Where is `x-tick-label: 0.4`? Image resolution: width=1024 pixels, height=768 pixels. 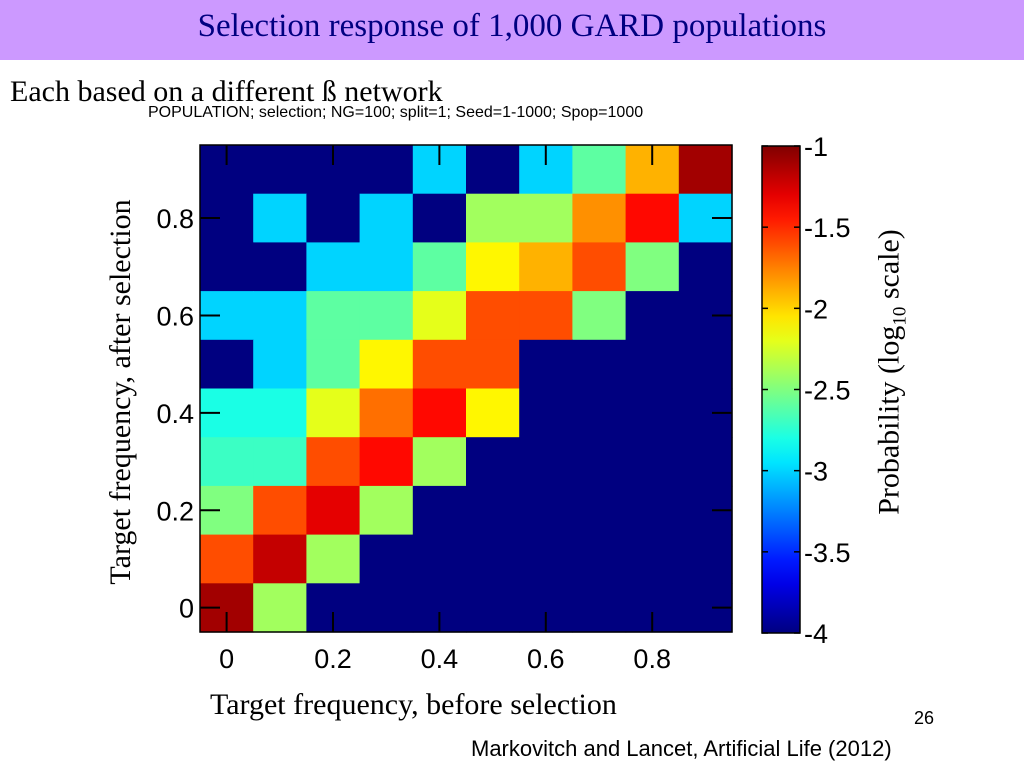 x-tick-label: 0.4 is located at coordinates (440, 659).